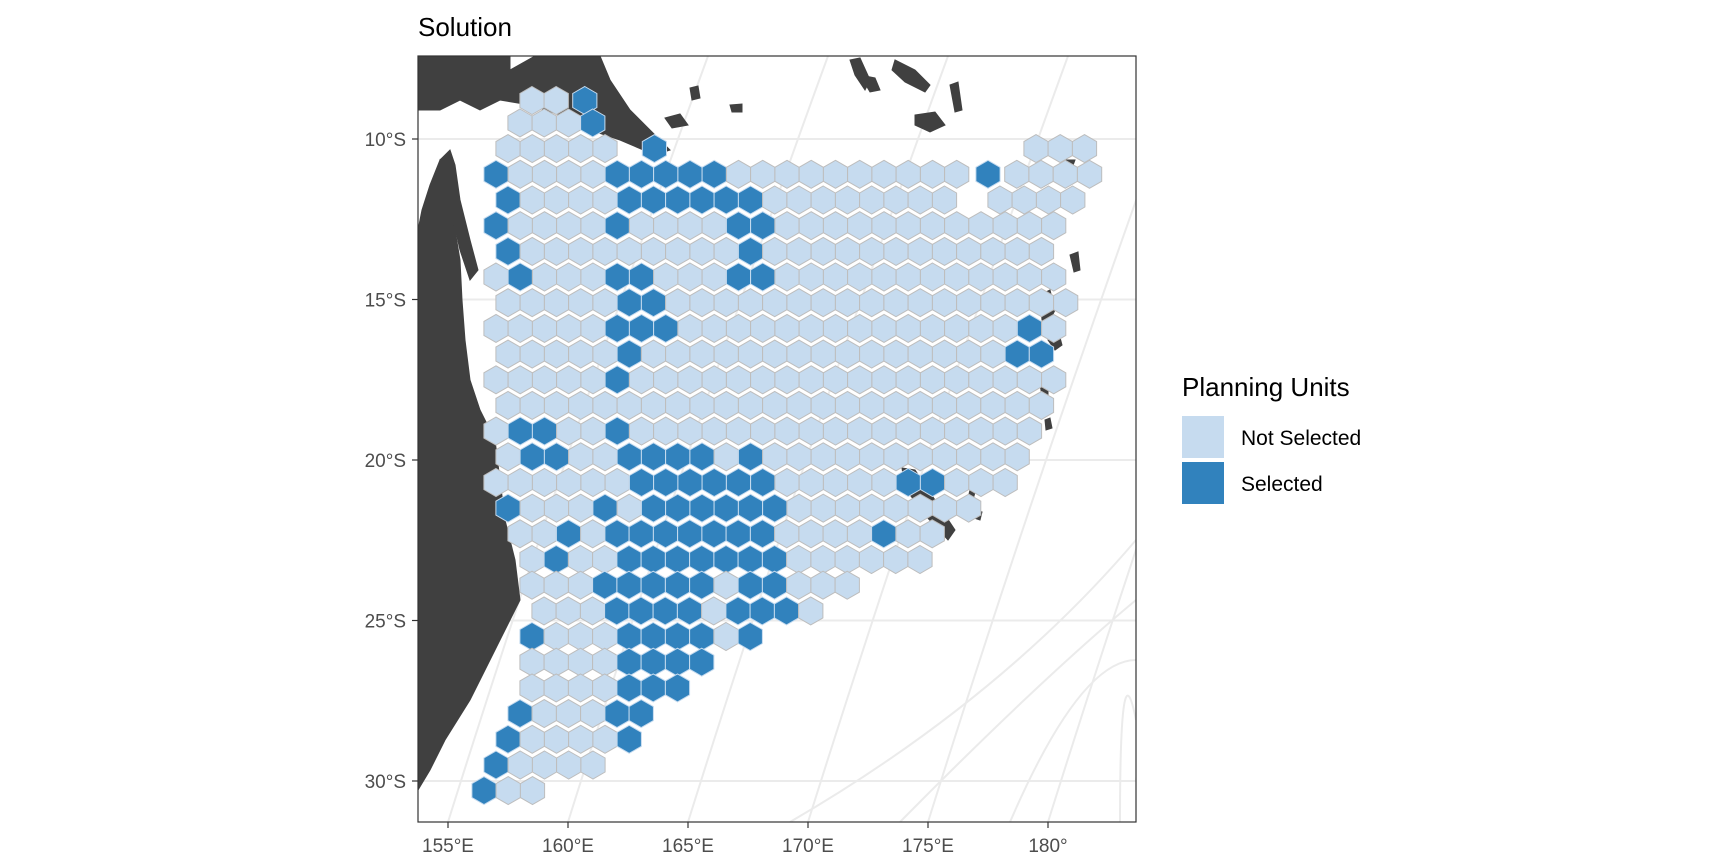 This screenshot has width=1728, height=865. I want to click on y-tick-label: 30°S, so click(385, 782).